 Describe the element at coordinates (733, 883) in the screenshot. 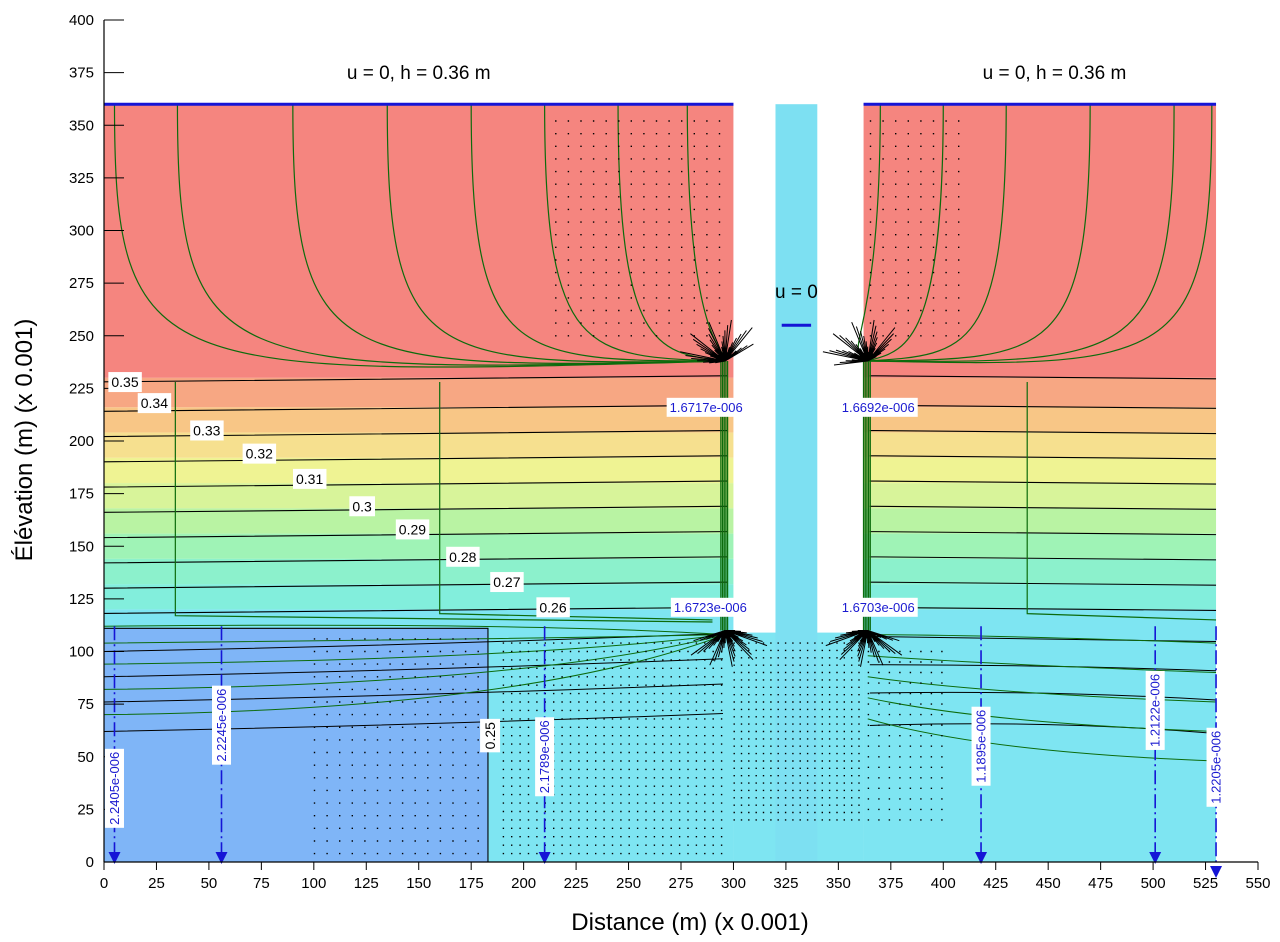

I see `x-tick-label: 300` at that location.